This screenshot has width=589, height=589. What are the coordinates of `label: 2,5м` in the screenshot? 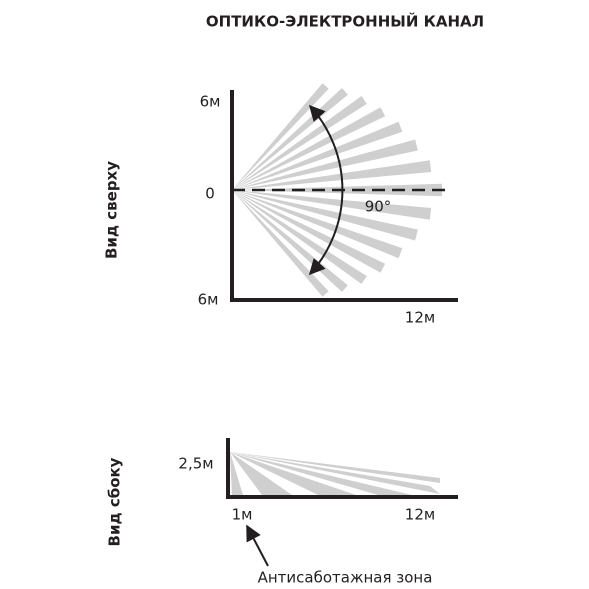 It's located at (195, 464).